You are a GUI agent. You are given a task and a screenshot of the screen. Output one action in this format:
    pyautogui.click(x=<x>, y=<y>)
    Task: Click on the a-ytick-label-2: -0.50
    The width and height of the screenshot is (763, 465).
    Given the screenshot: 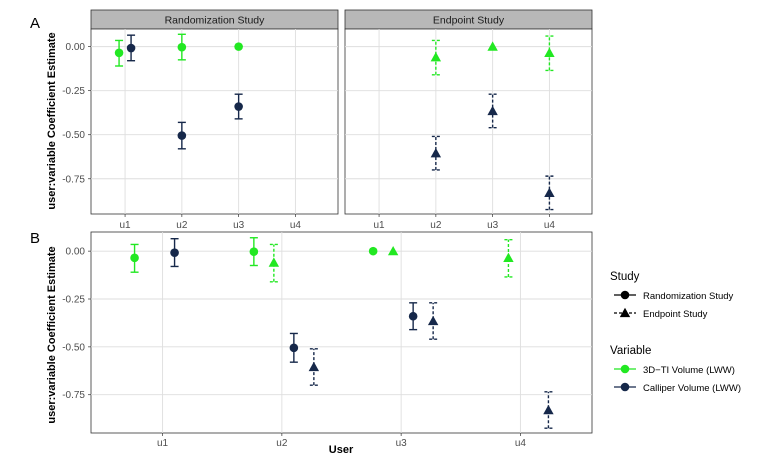 What is the action you would take?
    pyautogui.click(x=73, y=135)
    